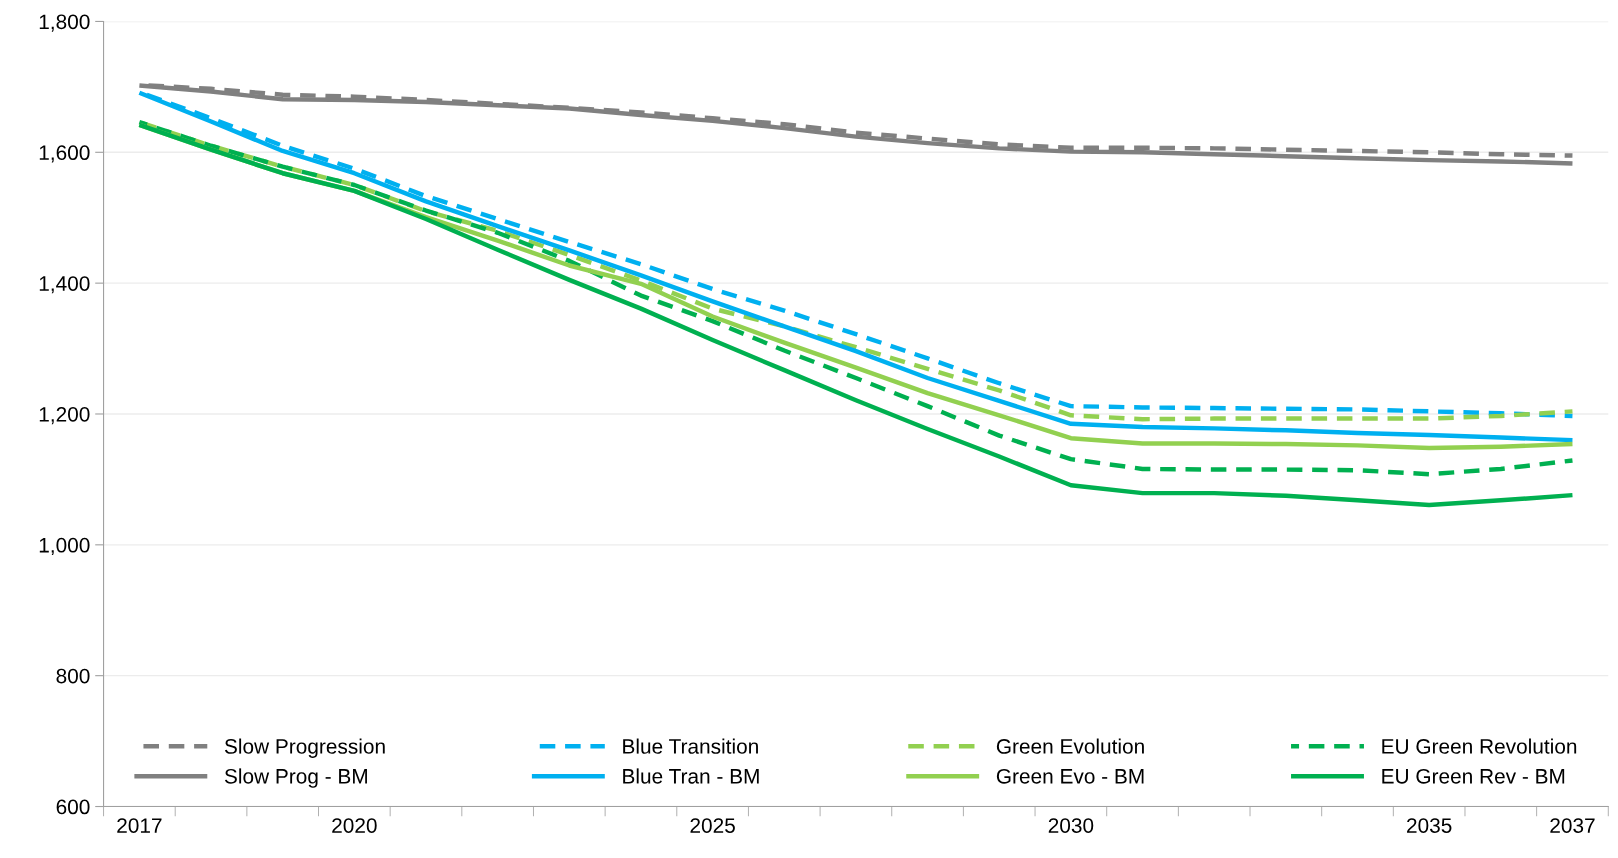 This screenshot has width=1618, height=858. What do you see at coordinates (304, 748) in the screenshot?
I see `legend-label: Slow Progression` at bounding box center [304, 748].